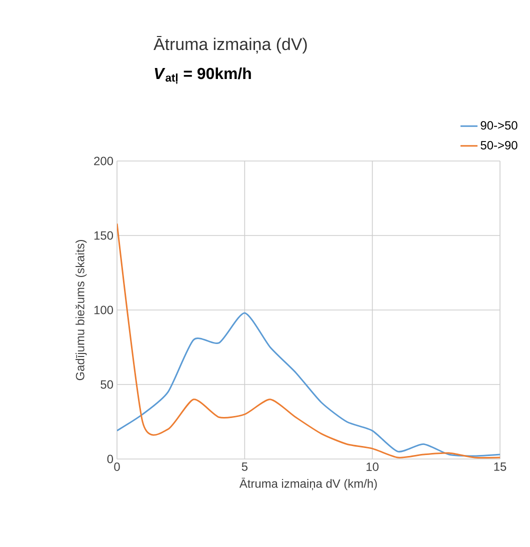 This screenshot has width=530, height=547. What do you see at coordinates (202, 75) in the screenshot?
I see `chart-subtitle: V$_{atļ}$ = 90km/h` at bounding box center [202, 75].